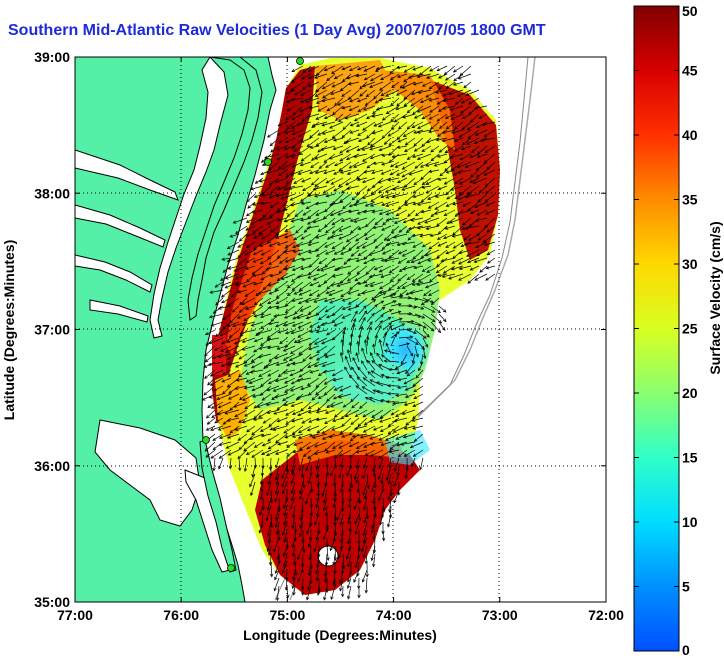 The height and width of the screenshot is (659, 724). Describe the element at coordinates (394, 615) in the screenshot. I see `x-tick-label: 74:00` at that location.